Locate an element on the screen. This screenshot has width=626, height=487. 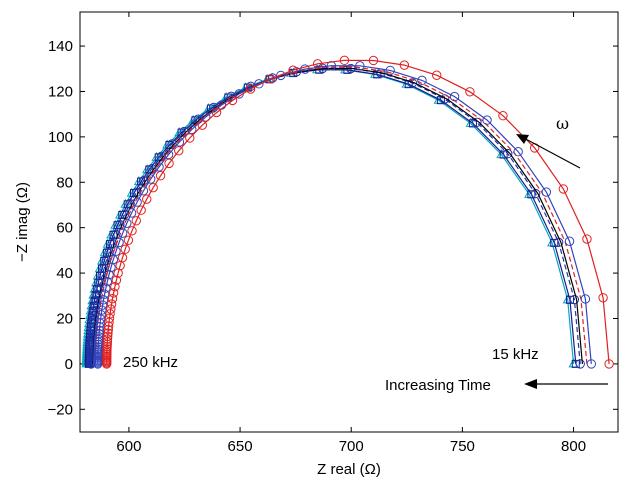
x-tick-label: 800 is located at coordinates (573, 446).